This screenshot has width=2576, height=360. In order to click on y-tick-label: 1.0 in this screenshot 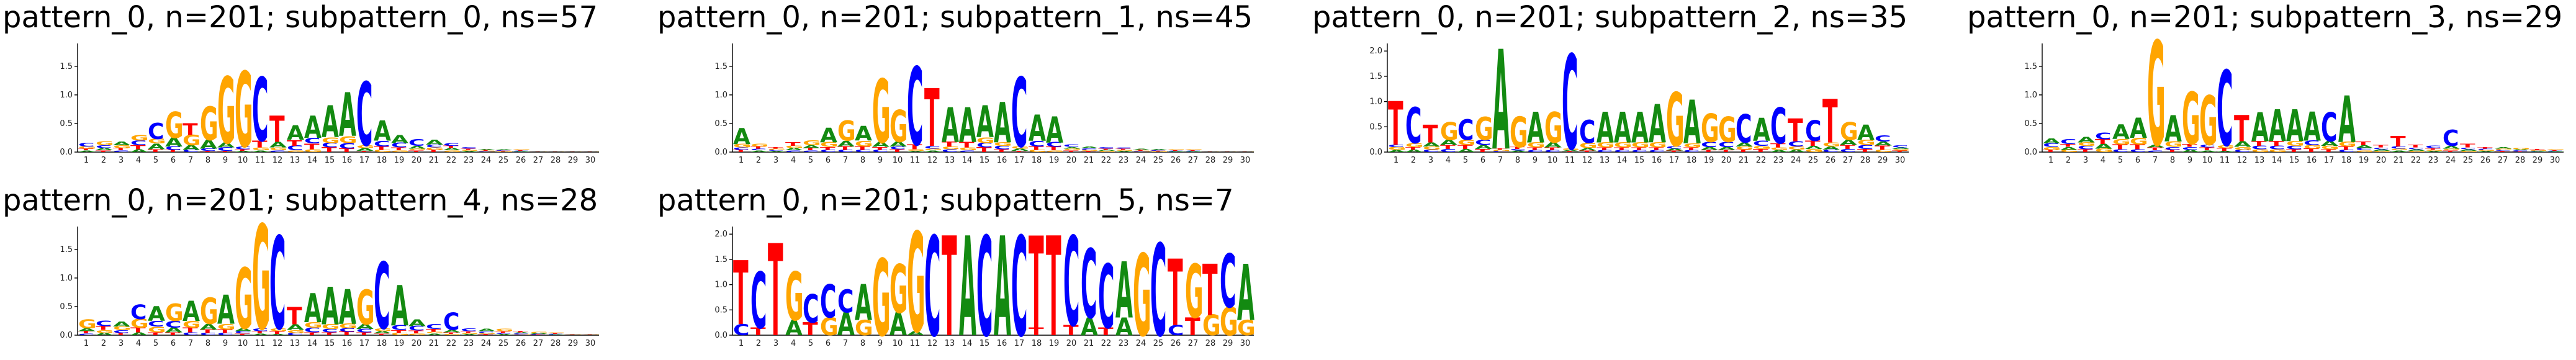, I will do `click(66, 278)`.